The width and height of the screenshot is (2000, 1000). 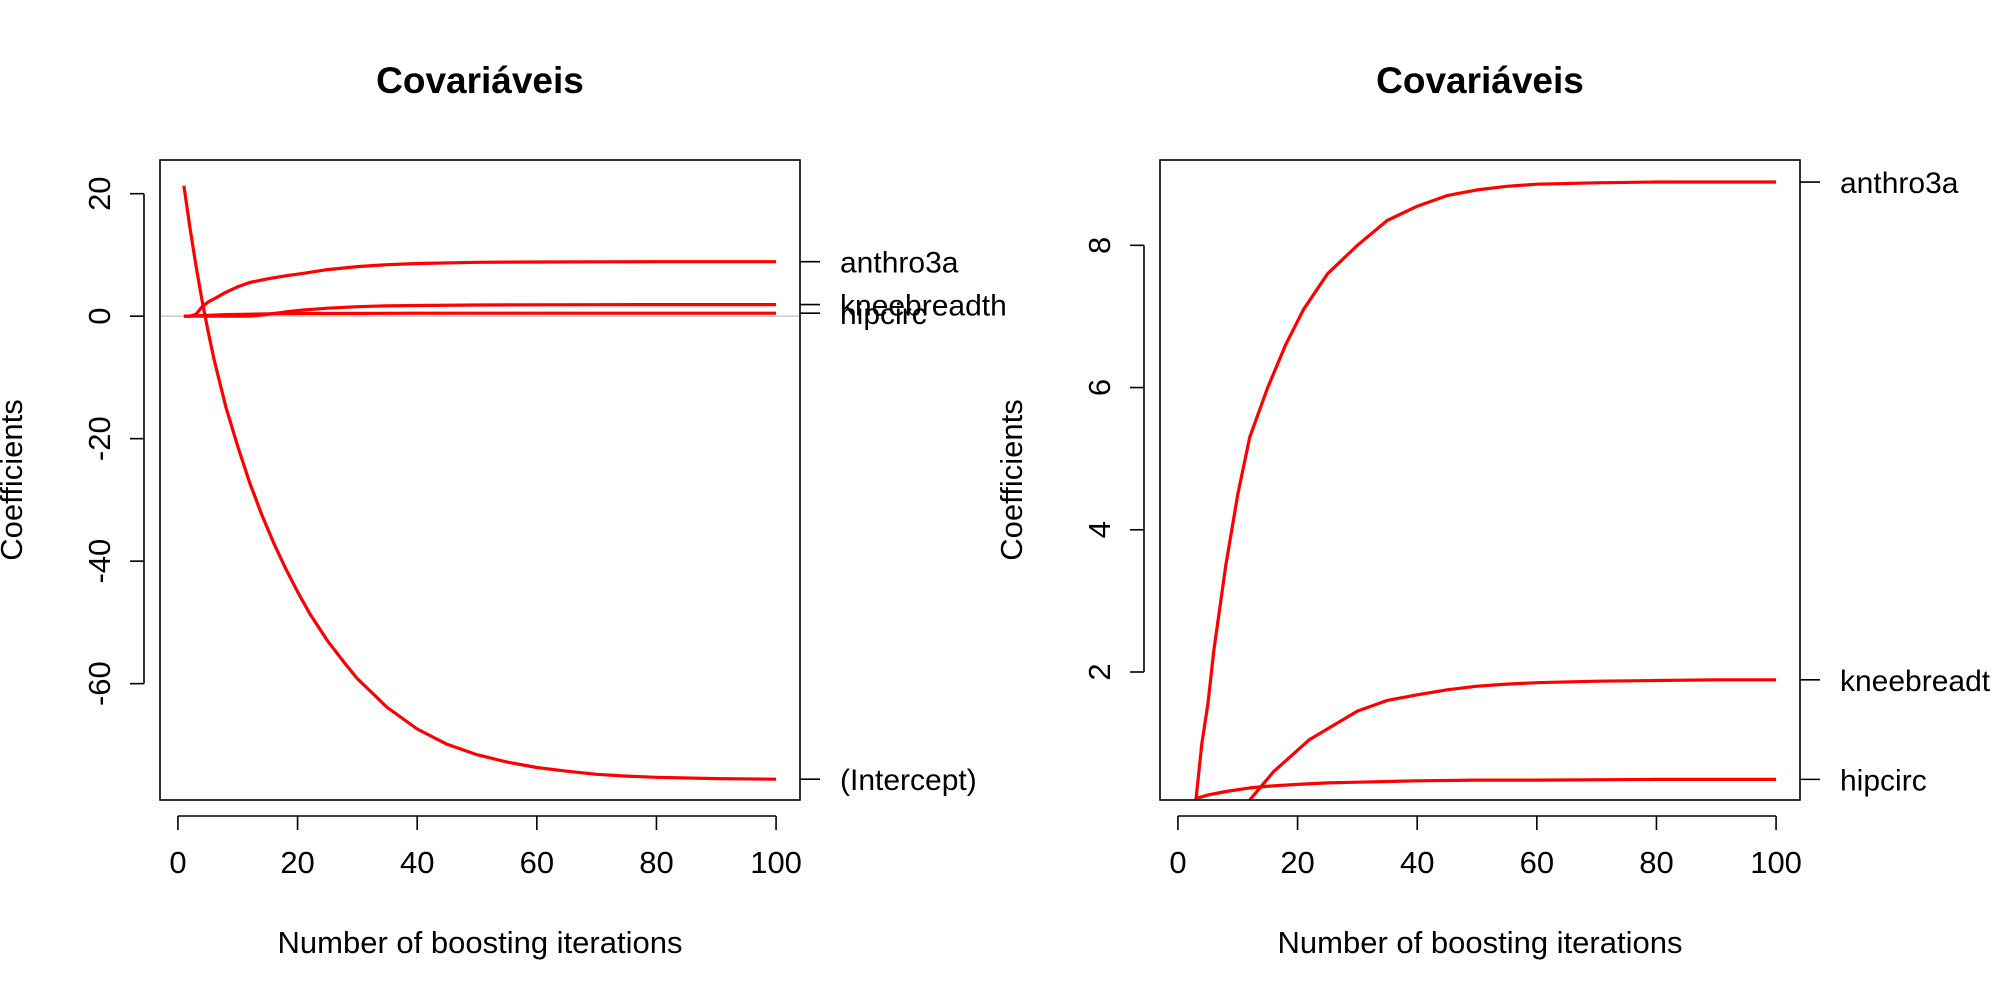 What do you see at coordinates (99, 561) in the screenshot?
I see `y-tick-label: -40` at bounding box center [99, 561].